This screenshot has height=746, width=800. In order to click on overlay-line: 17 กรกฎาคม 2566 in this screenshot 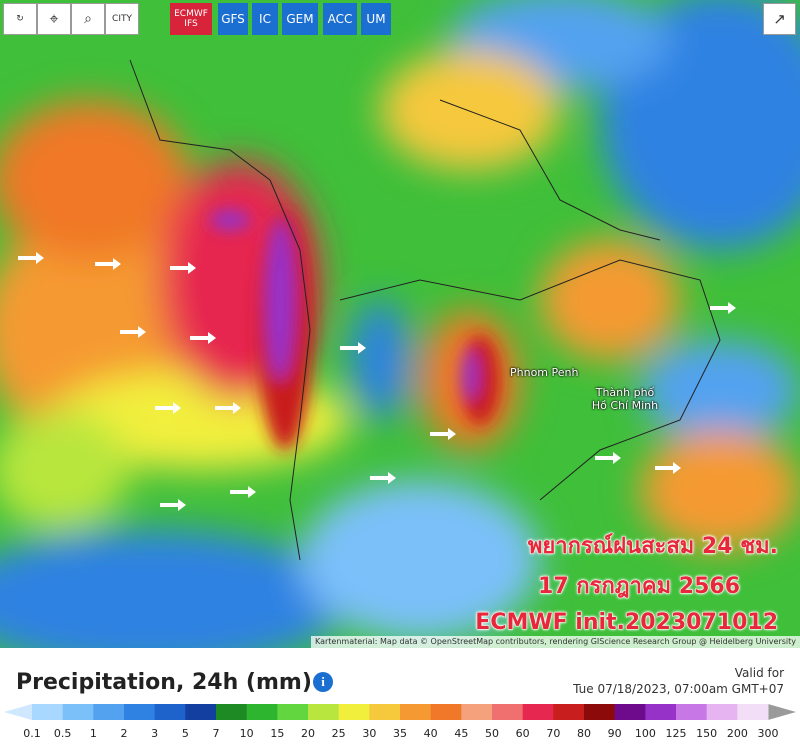, I will do `click(639, 587)`.